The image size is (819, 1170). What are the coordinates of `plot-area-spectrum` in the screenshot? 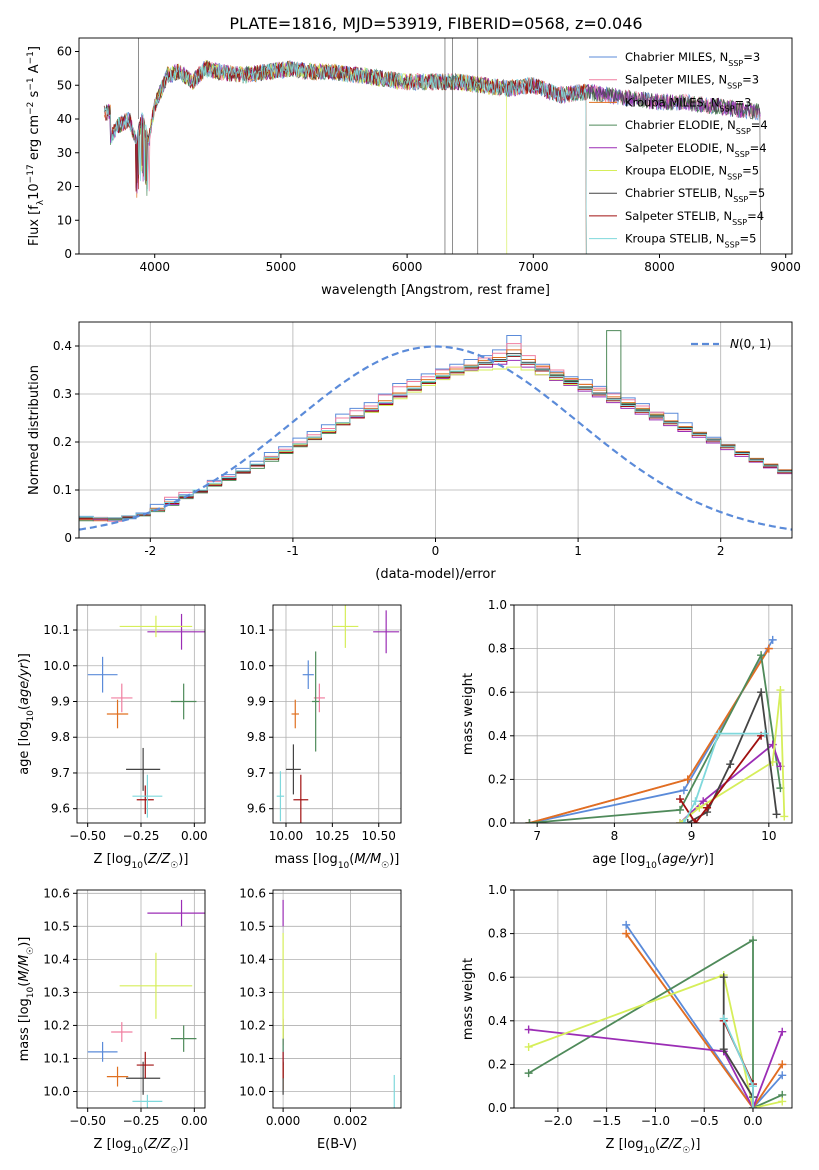 It's located at (432, 146).